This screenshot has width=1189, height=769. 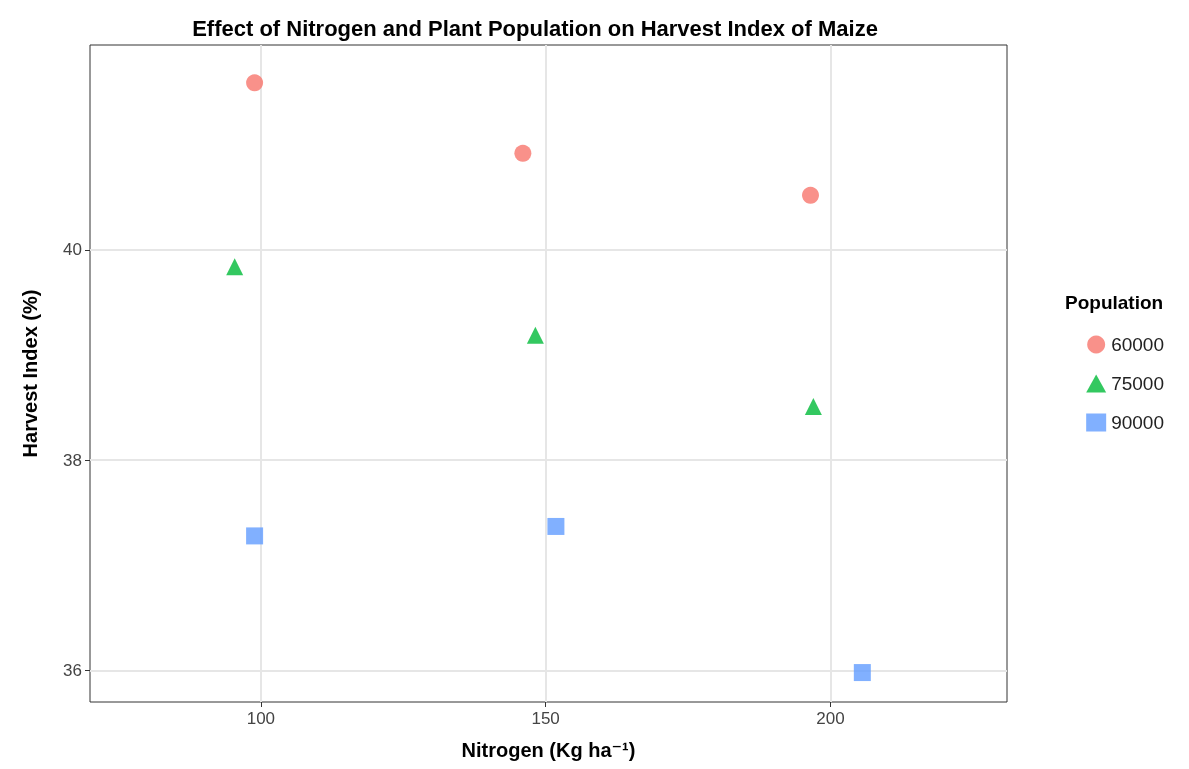 I want to click on x-tick-label: 200, so click(x=830, y=718).